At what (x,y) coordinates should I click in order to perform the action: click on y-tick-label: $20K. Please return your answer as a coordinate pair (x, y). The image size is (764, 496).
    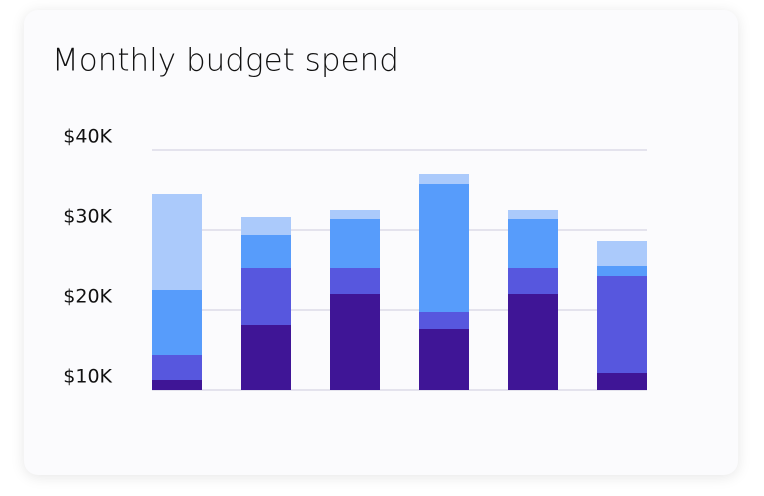
    Looking at the image, I should click on (87, 297).